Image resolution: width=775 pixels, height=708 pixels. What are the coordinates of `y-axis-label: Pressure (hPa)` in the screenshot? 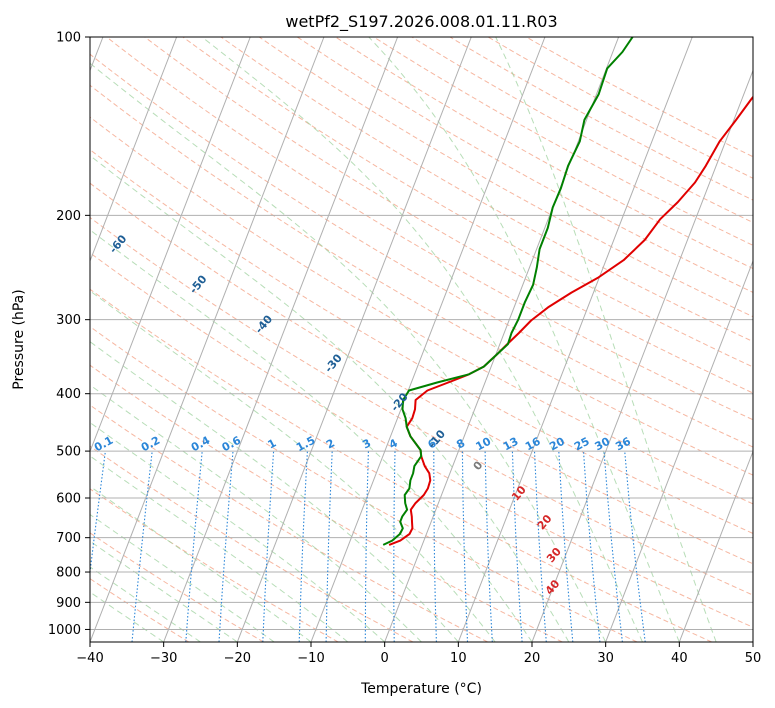 It's located at (19, 339).